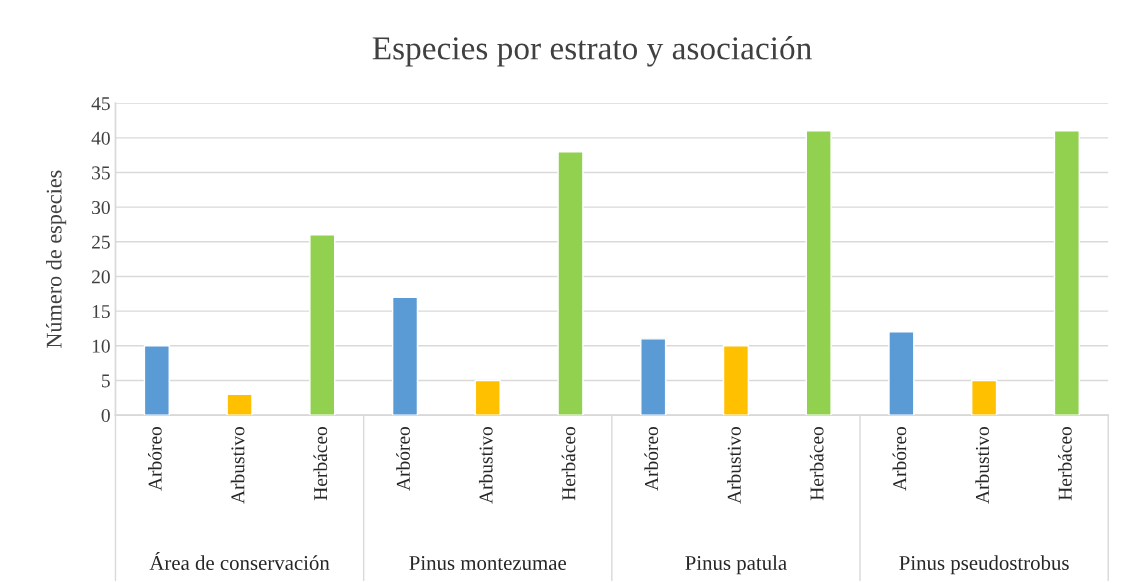 This screenshot has width=1132, height=583. I want to click on y-tick-label: 15, so click(101, 312).